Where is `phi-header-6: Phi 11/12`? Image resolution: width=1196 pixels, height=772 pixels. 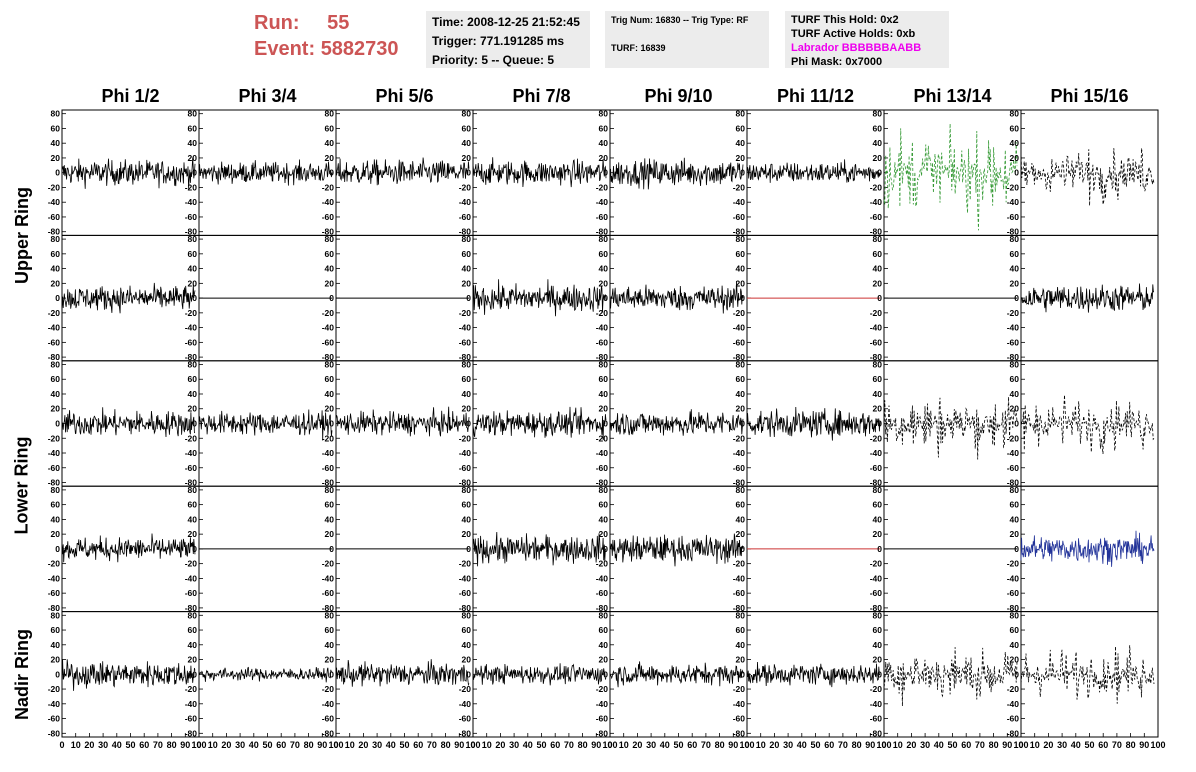
phi-header-6: Phi 11/12 is located at coordinates (815, 96).